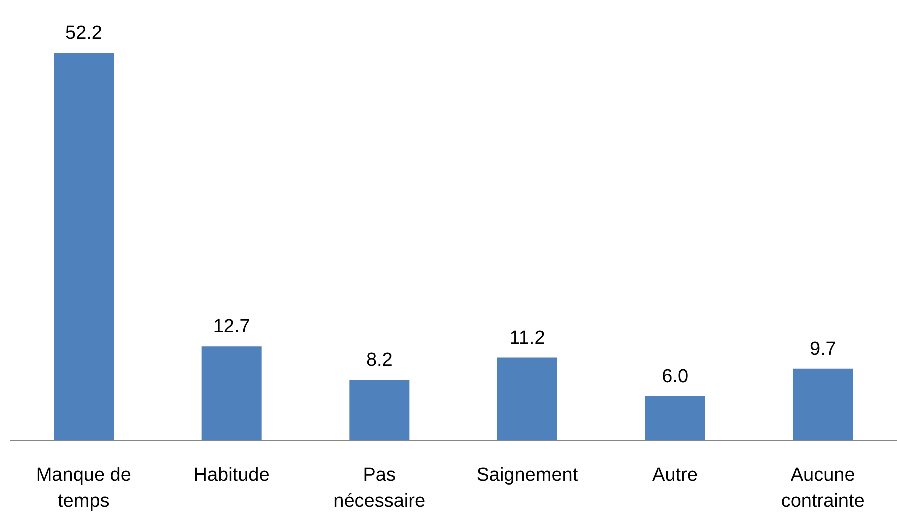 Image resolution: width=897 pixels, height=520 pixels. What do you see at coordinates (675, 476) in the screenshot?
I see `x-tick-label: Autre` at bounding box center [675, 476].